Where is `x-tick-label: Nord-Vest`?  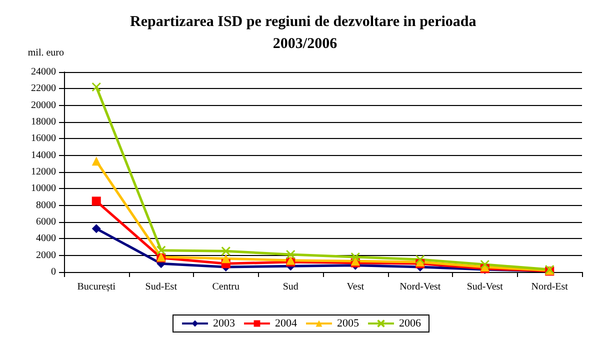
x-tick-label: Nord-Vest is located at coordinates (420, 287).